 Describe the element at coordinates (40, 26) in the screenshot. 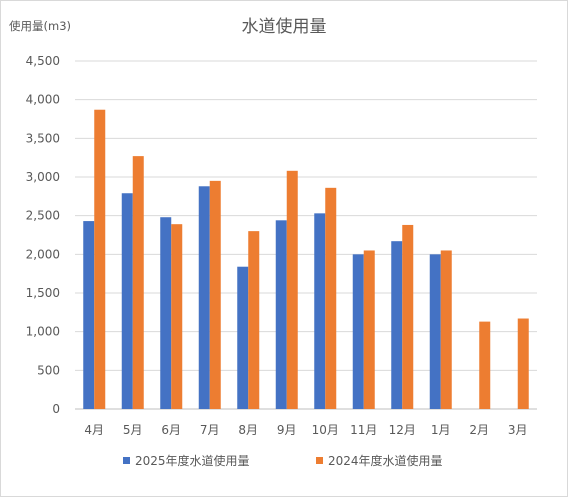

I see `y-axis-label: 使用量(m3)` at that location.